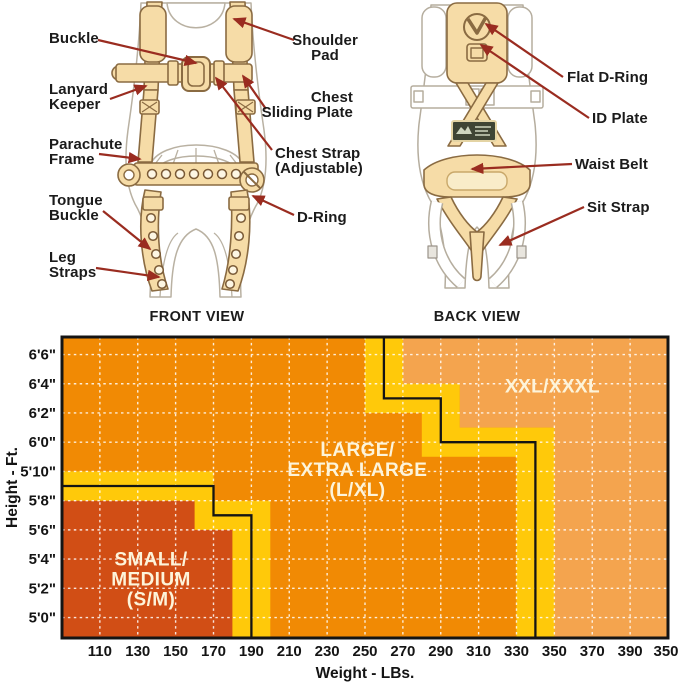 This screenshot has height=682, width=679. I want to click on callout-label-parachute-frame: Parachute Frame, so click(85, 152).